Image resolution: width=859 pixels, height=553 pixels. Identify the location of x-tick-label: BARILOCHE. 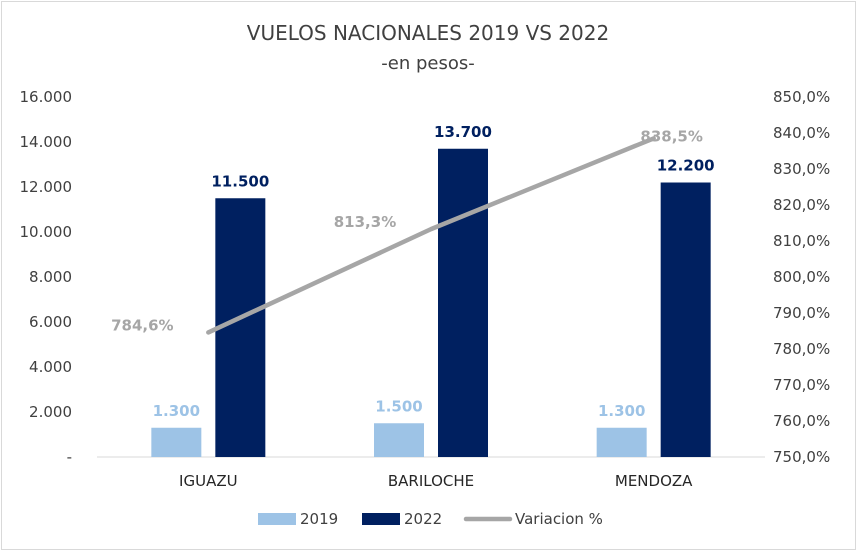
(431, 481).